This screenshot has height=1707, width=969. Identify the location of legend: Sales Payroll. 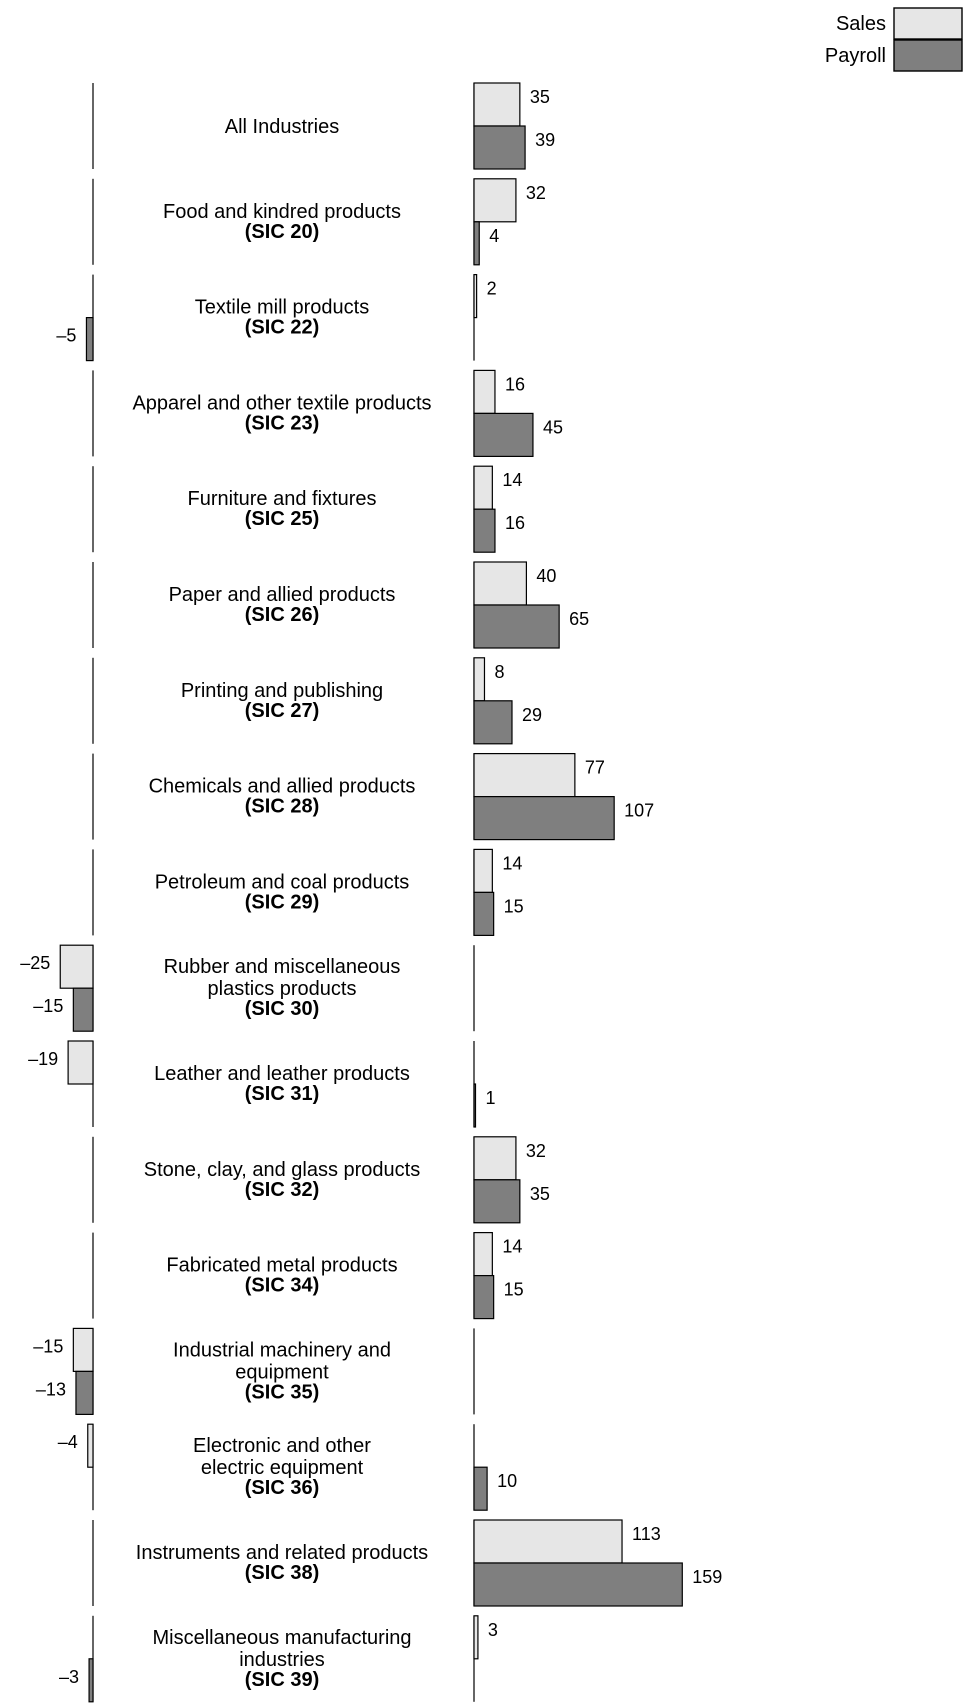
(894, 39).